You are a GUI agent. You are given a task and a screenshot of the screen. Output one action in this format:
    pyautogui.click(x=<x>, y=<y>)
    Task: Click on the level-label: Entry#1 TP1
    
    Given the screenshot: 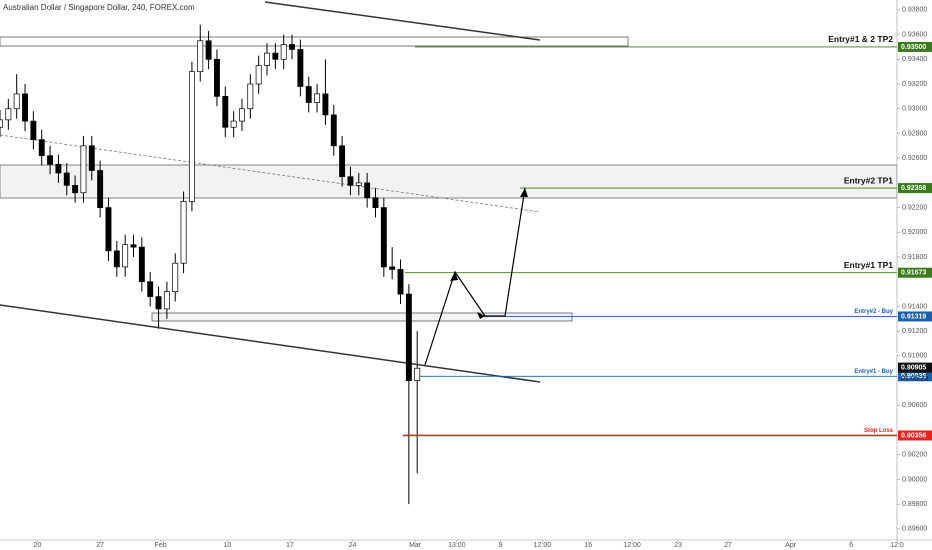 What is the action you would take?
    pyautogui.click(x=868, y=265)
    